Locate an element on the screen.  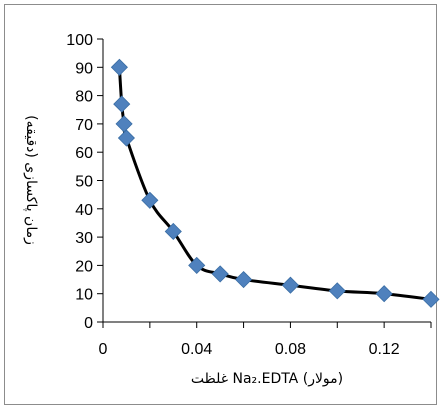
x-axis-title: غلظت Na₂.EDTA (مولار) is located at coordinates (267, 379).